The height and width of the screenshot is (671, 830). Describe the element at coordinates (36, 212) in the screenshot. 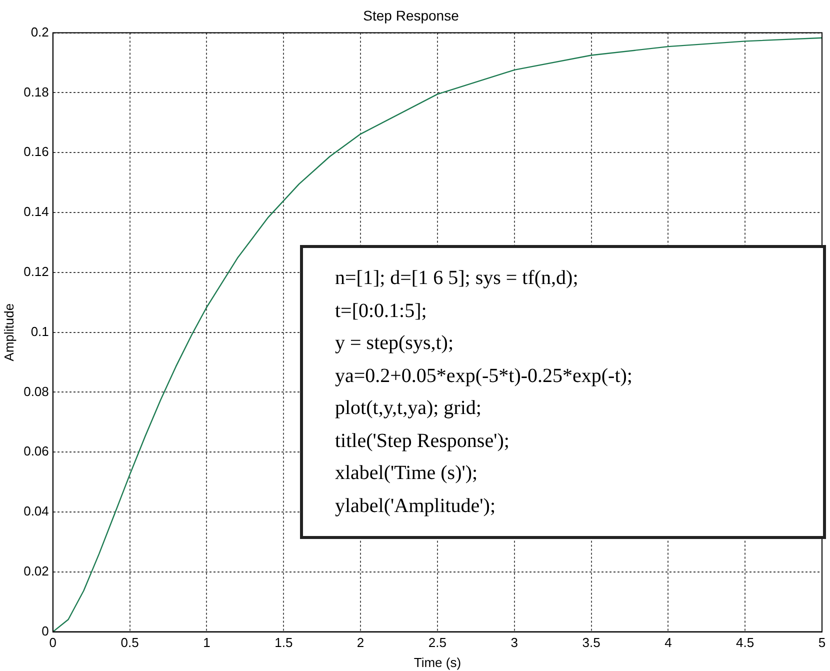

I see `y-tick-label: 0.14` at that location.